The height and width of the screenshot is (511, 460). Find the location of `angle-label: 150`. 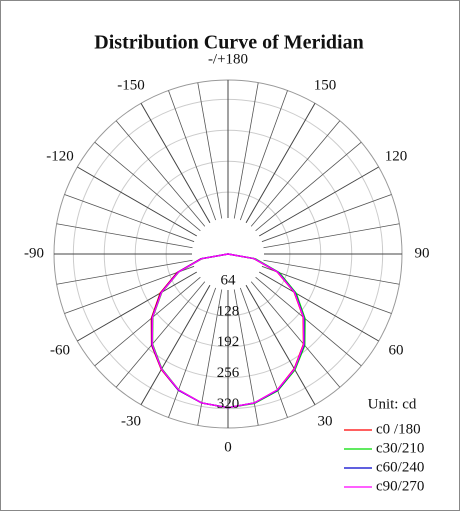

angle-label: 150 is located at coordinates (325, 85).